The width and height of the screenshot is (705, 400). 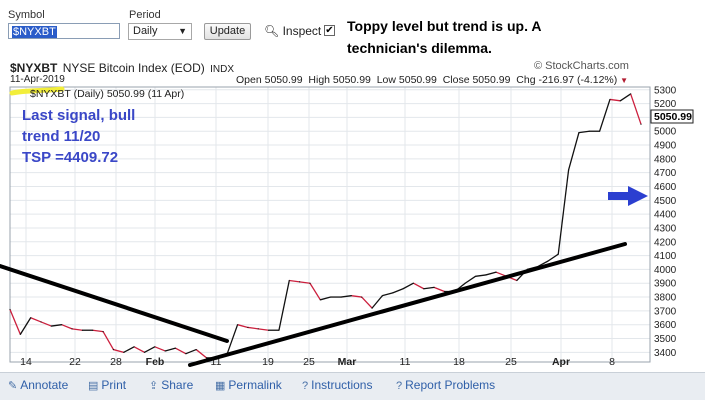 I want to click on instructions-link: ? Instructions, so click(x=337, y=385).